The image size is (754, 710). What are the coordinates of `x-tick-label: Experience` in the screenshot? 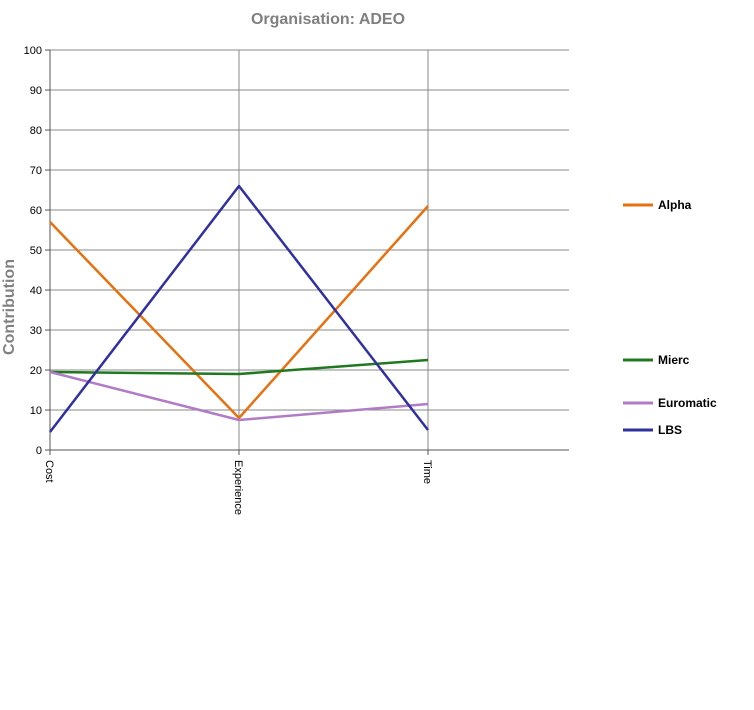 It's located at (238, 487).